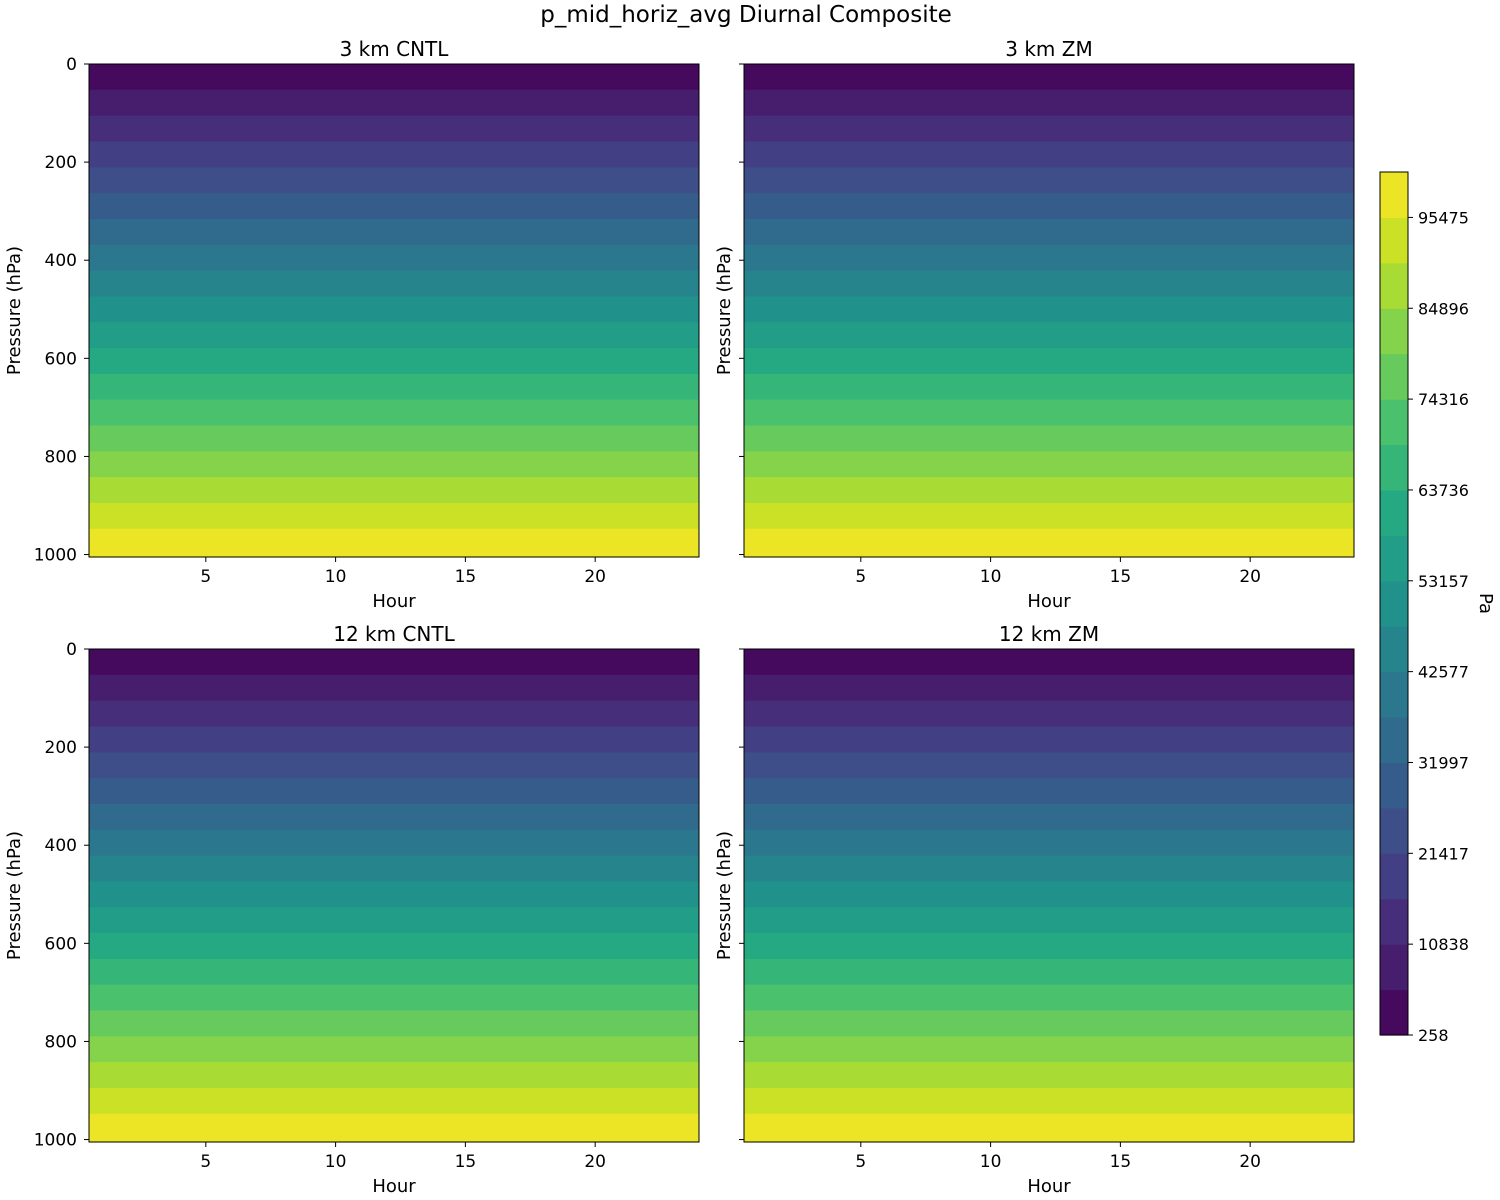 The height and width of the screenshot is (1200, 1500). Describe the element at coordinates (1443, 581) in the screenshot. I see `colorbar-tick-label: 53157` at that location.